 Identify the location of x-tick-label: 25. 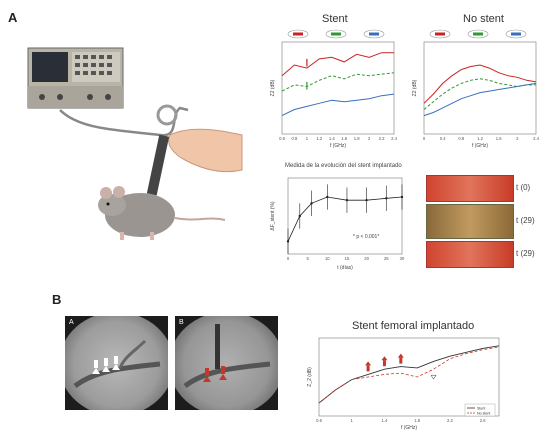
(386, 258).